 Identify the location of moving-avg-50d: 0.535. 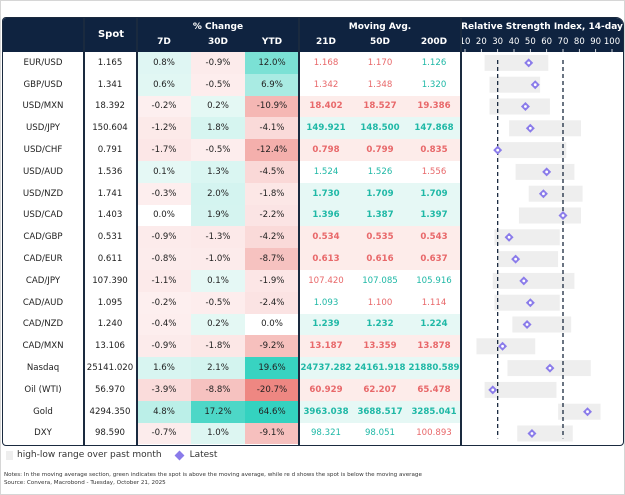
(380, 237).